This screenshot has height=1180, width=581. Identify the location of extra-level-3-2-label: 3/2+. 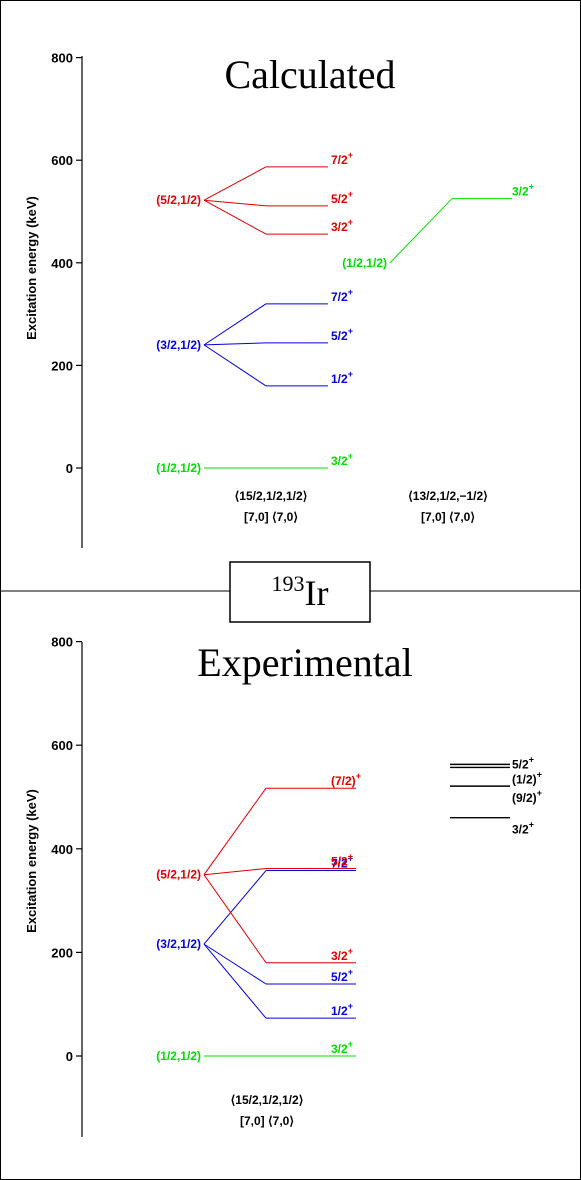
(523, 828).